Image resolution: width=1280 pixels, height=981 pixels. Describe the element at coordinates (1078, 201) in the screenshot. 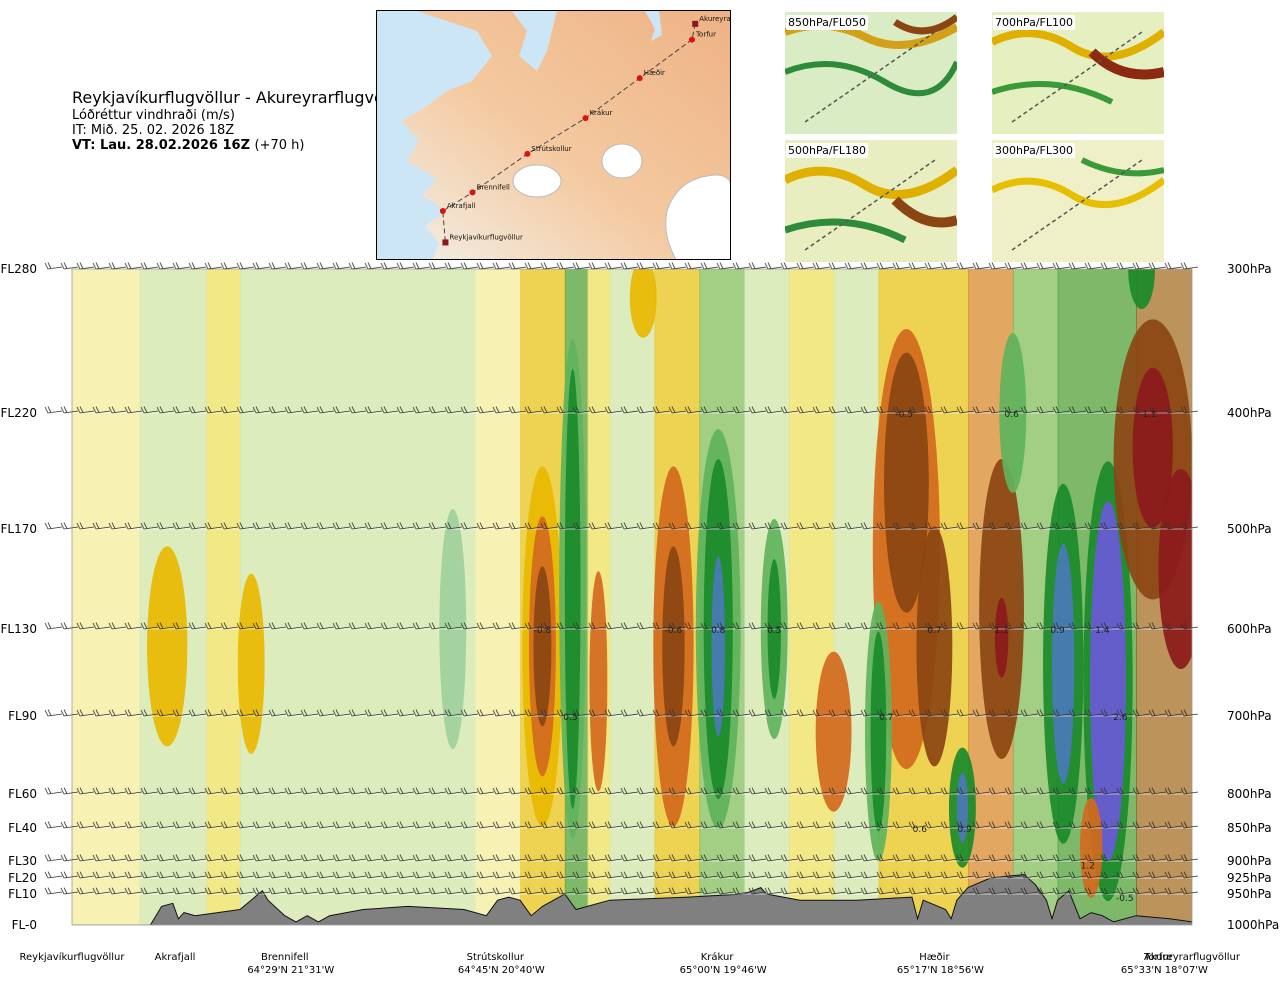

I see `thumb-300: 300hPa/FL300` at that location.